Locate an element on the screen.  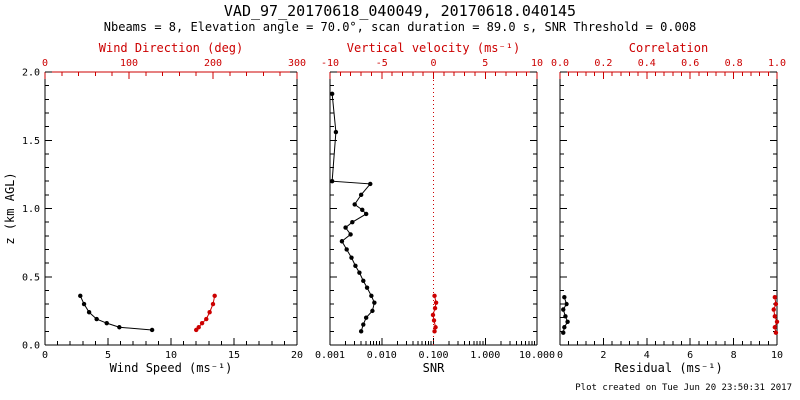
svg-text: 0.010 is located at coordinates (382, 355).